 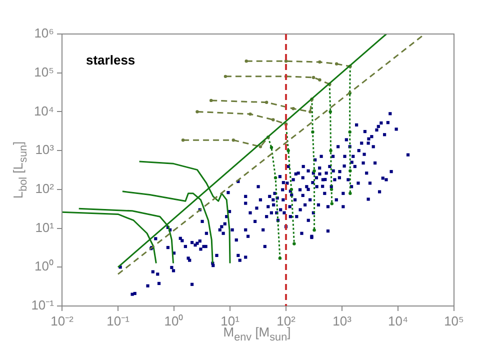 I want to click on y-tick-label: 10⁶, so click(x=44, y=33).